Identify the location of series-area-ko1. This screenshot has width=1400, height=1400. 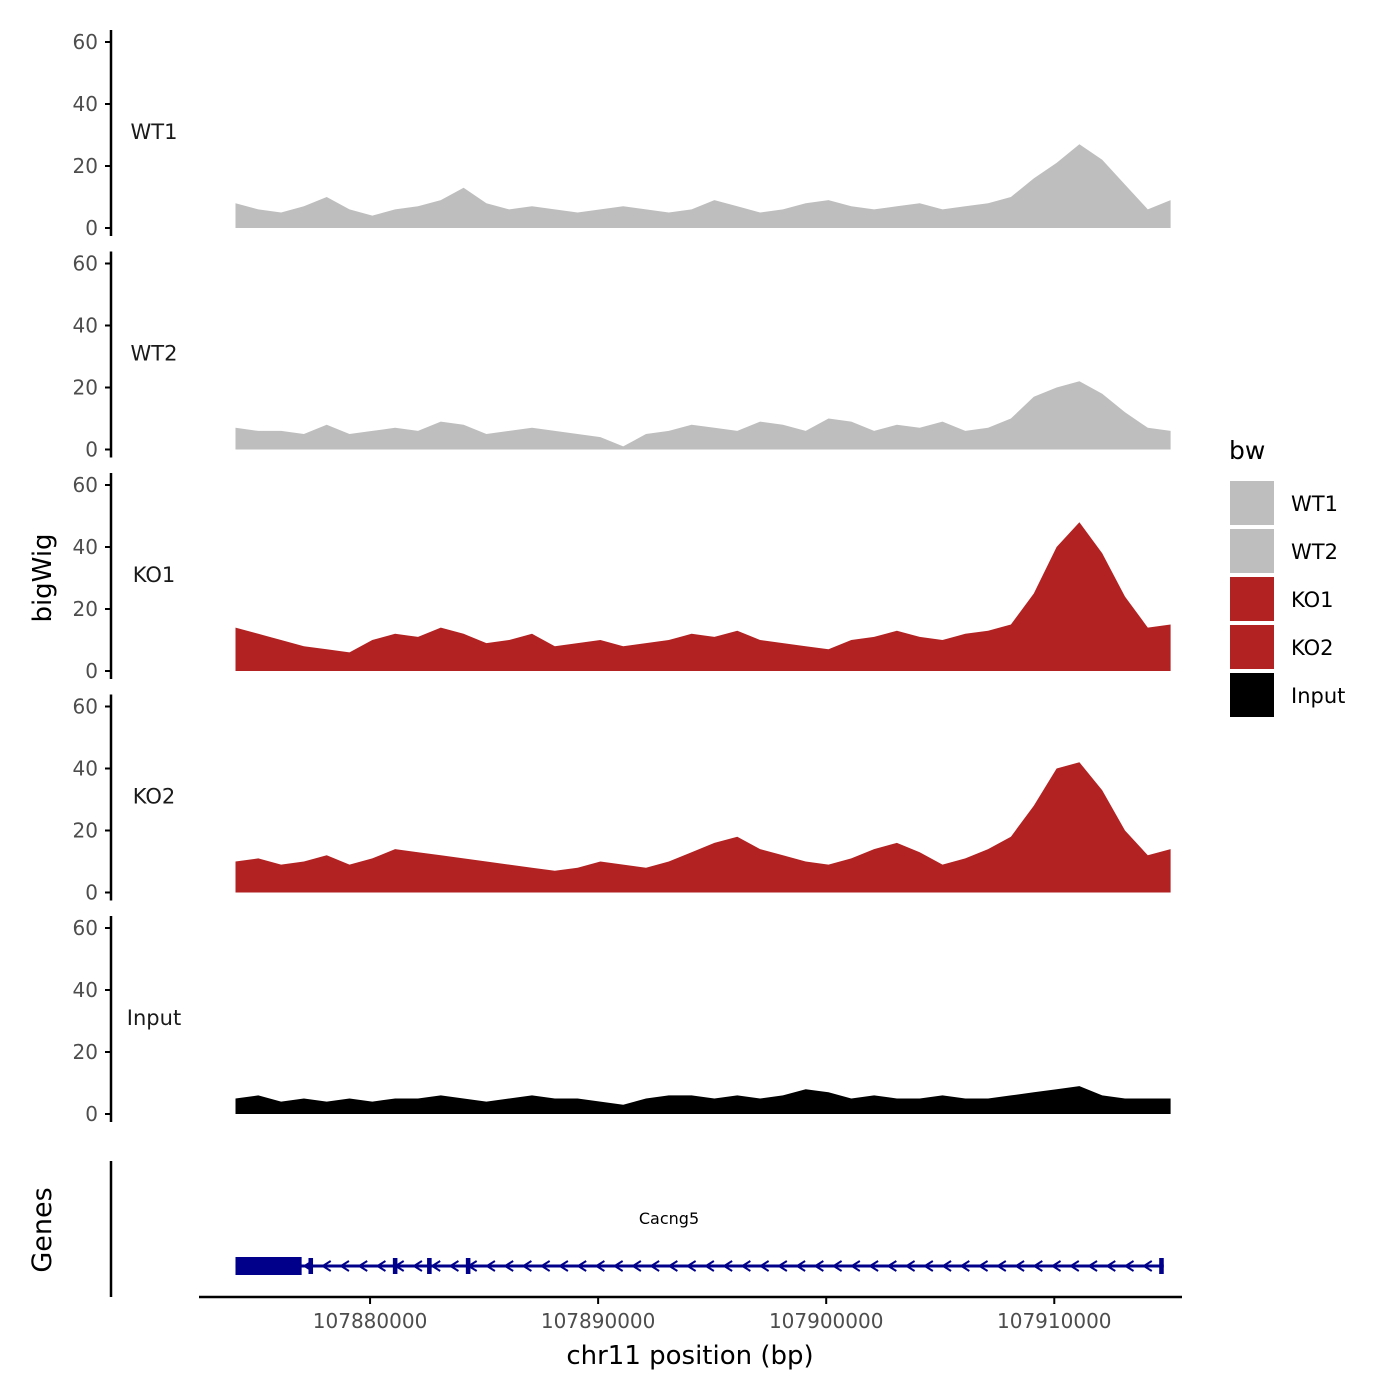
(703, 596).